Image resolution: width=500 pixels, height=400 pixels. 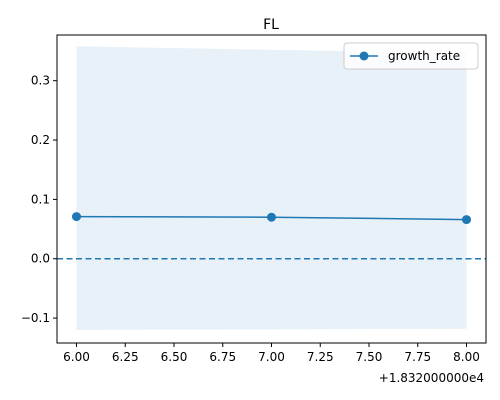 I want to click on legend-label: growth_rate, so click(x=424, y=56).